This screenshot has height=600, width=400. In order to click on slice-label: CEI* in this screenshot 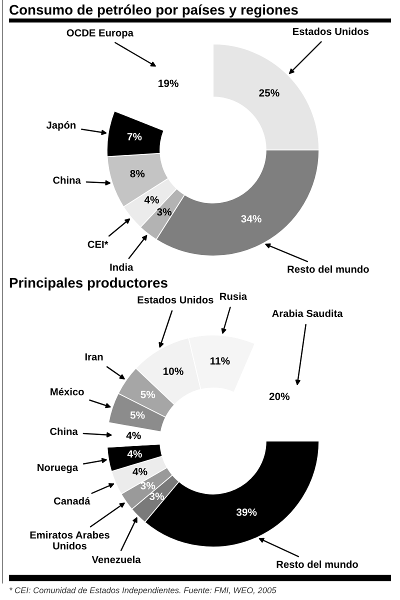, I will do `click(98, 244)`.